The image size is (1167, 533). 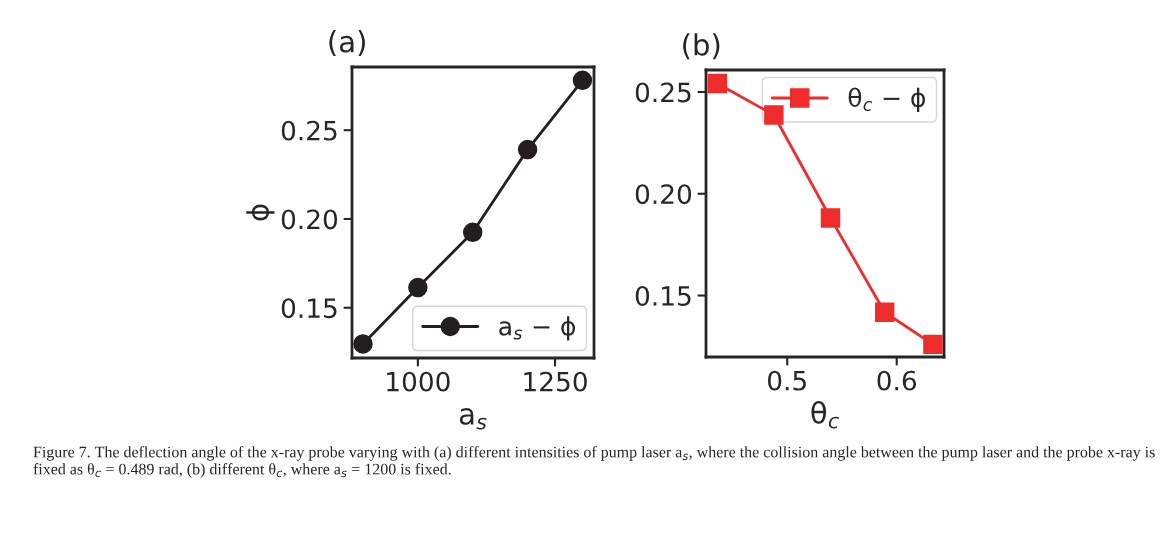 What do you see at coordinates (537, 328) in the screenshot?
I see `legend-label: a$_{s}$ − ϕ` at bounding box center [537, 328].